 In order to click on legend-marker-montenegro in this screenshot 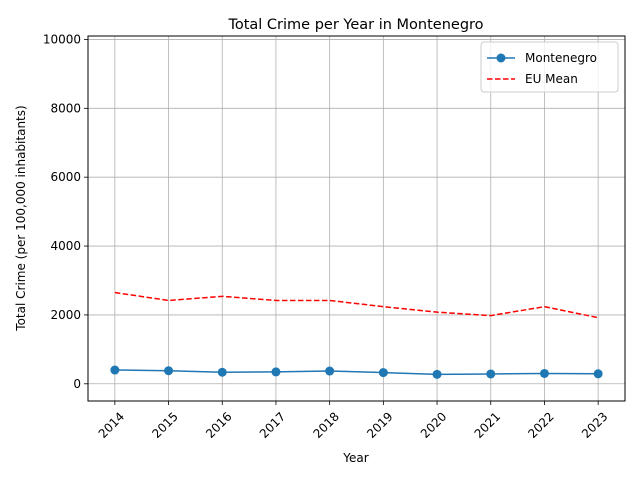, I will do `click(501, 58)`.